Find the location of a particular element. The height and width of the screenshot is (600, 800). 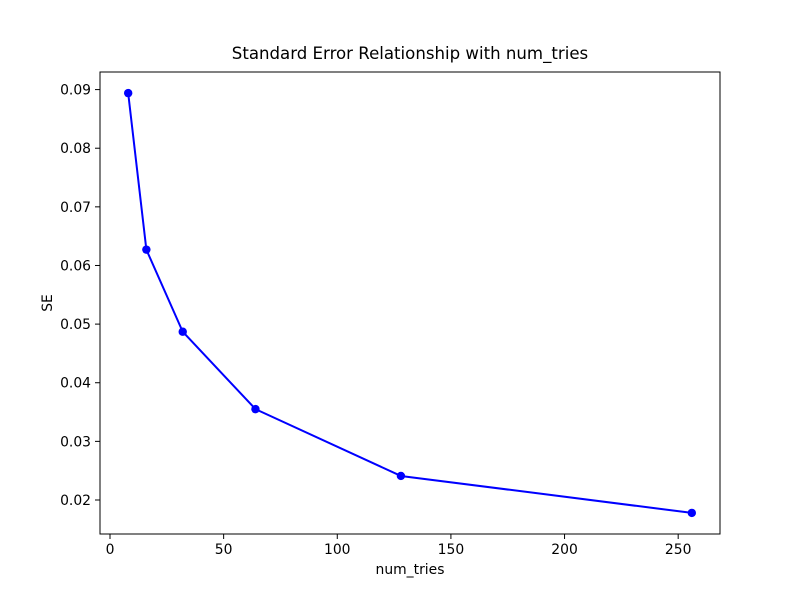

x-tick-label: 250 is located at coordinates (678, 550).